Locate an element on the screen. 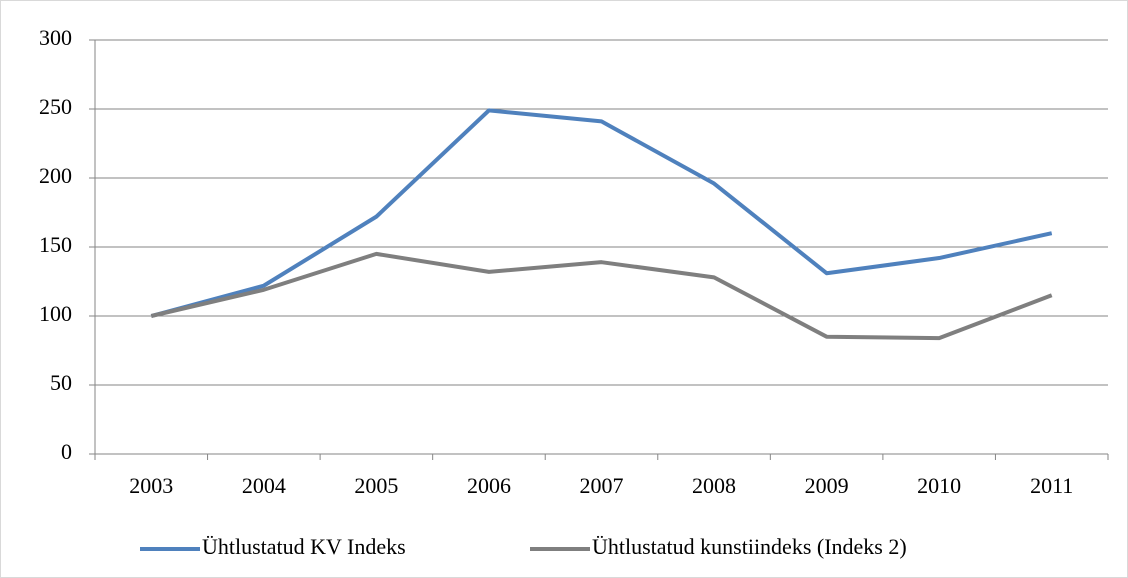  x-tick-label: 2011 is located at coordinates (1051, 485).